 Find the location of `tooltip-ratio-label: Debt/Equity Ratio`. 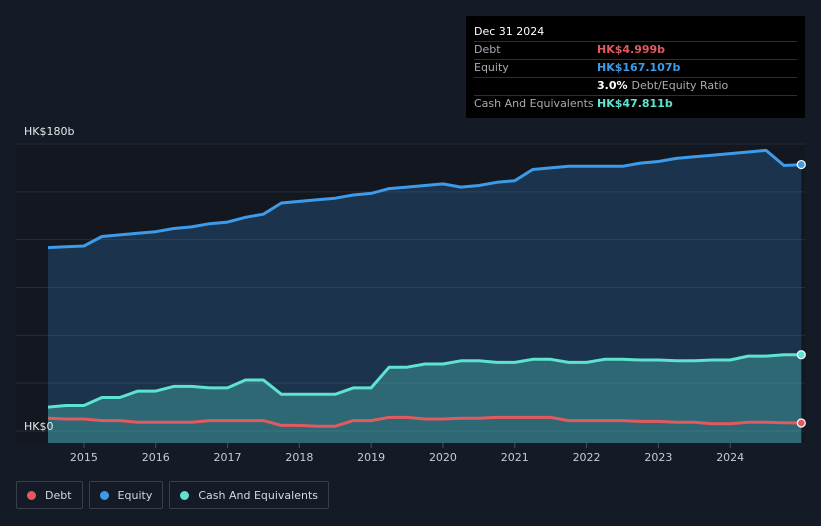

tooltip-ratio-label: Debt/Equity Ratio is located at coordinates (680, 85).